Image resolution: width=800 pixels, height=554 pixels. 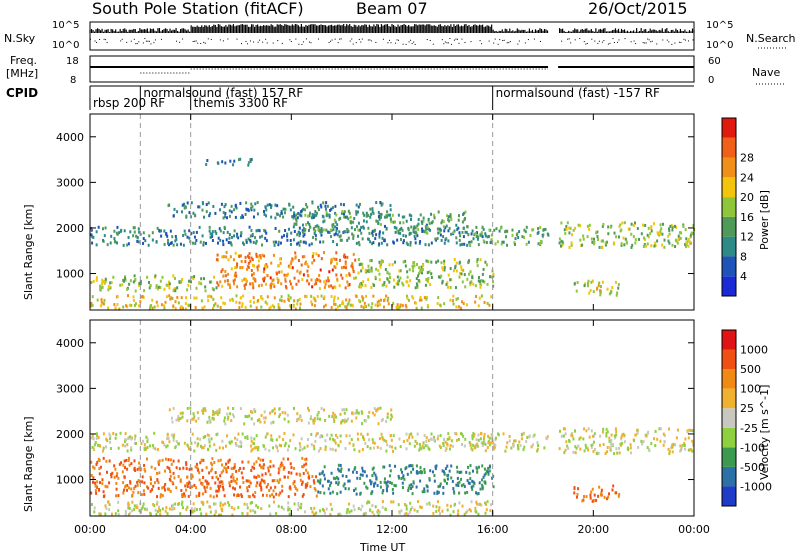 I want to click on nsearch-tick-top: 10^5, so click(x=719, y=25).